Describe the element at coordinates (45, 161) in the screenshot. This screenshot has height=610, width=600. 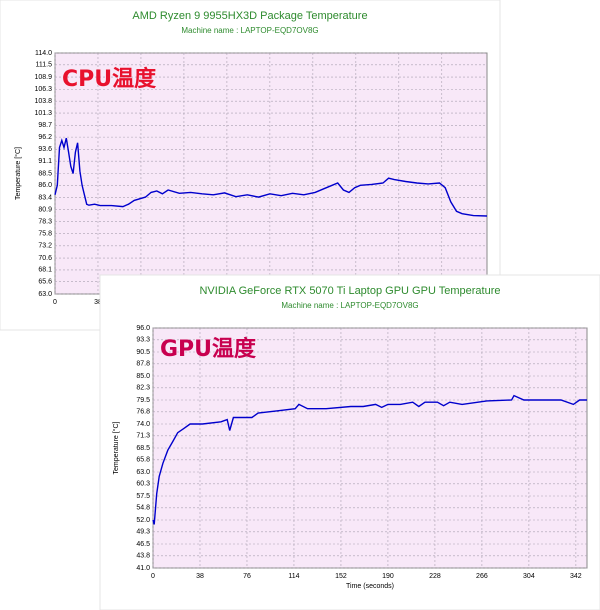
I see `y-tick-label: 91.1` at that location.